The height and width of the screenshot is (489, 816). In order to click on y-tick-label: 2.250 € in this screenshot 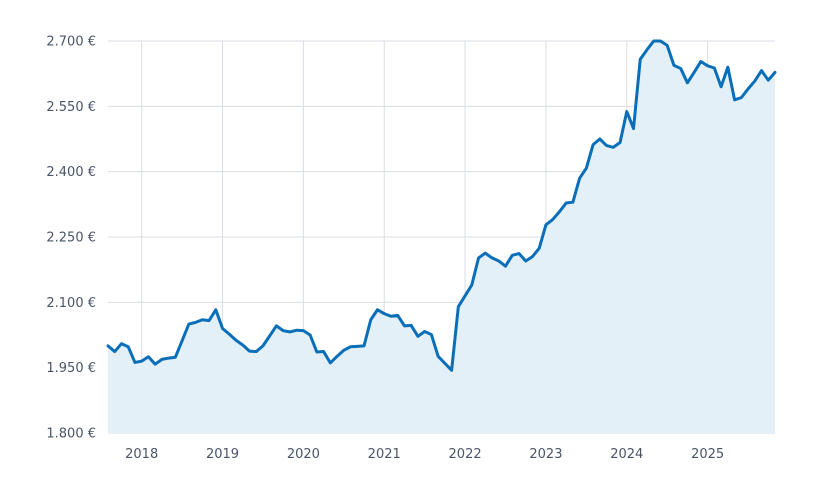, I will do `click(71, 238)`.